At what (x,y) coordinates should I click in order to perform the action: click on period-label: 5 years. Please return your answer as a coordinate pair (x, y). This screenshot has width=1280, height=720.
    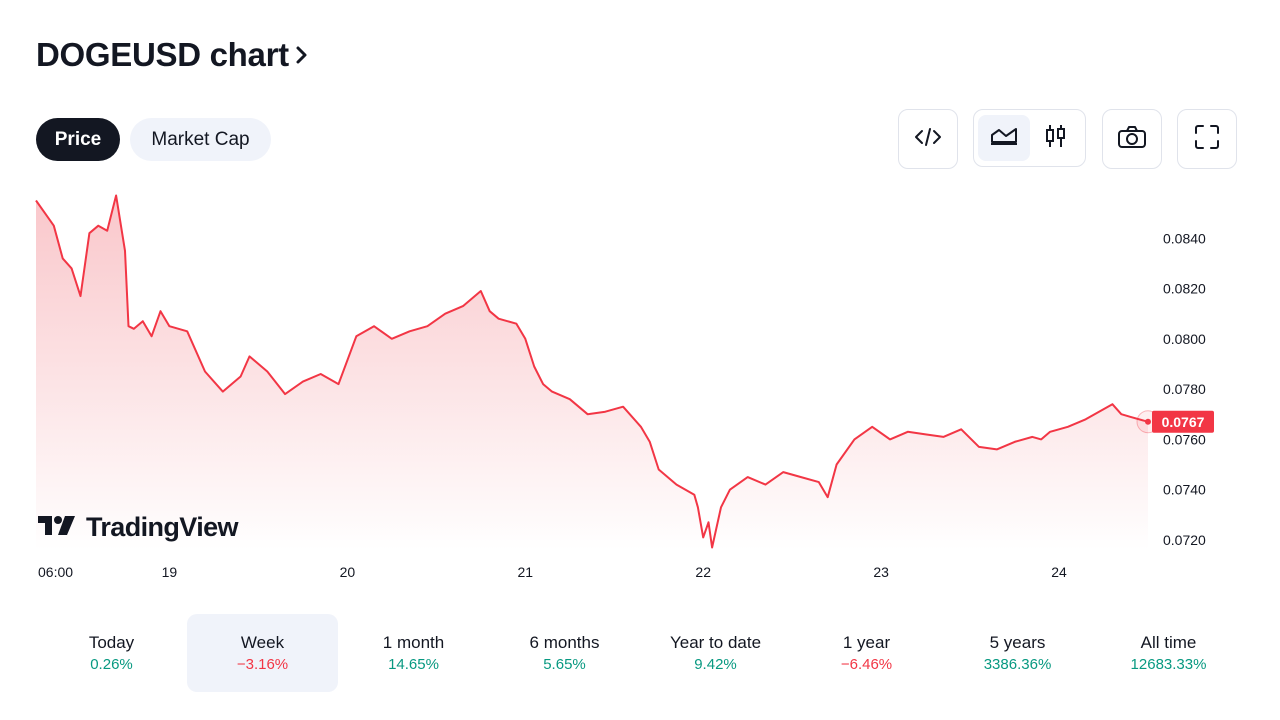
    Looking at the image, I should click on (1017, 642).